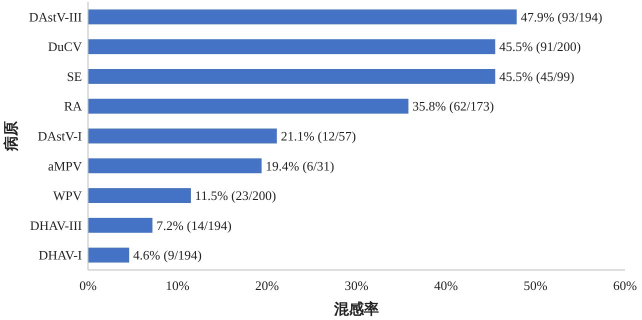  I want to click on y-tick-label: WPV, so click(68, 196).